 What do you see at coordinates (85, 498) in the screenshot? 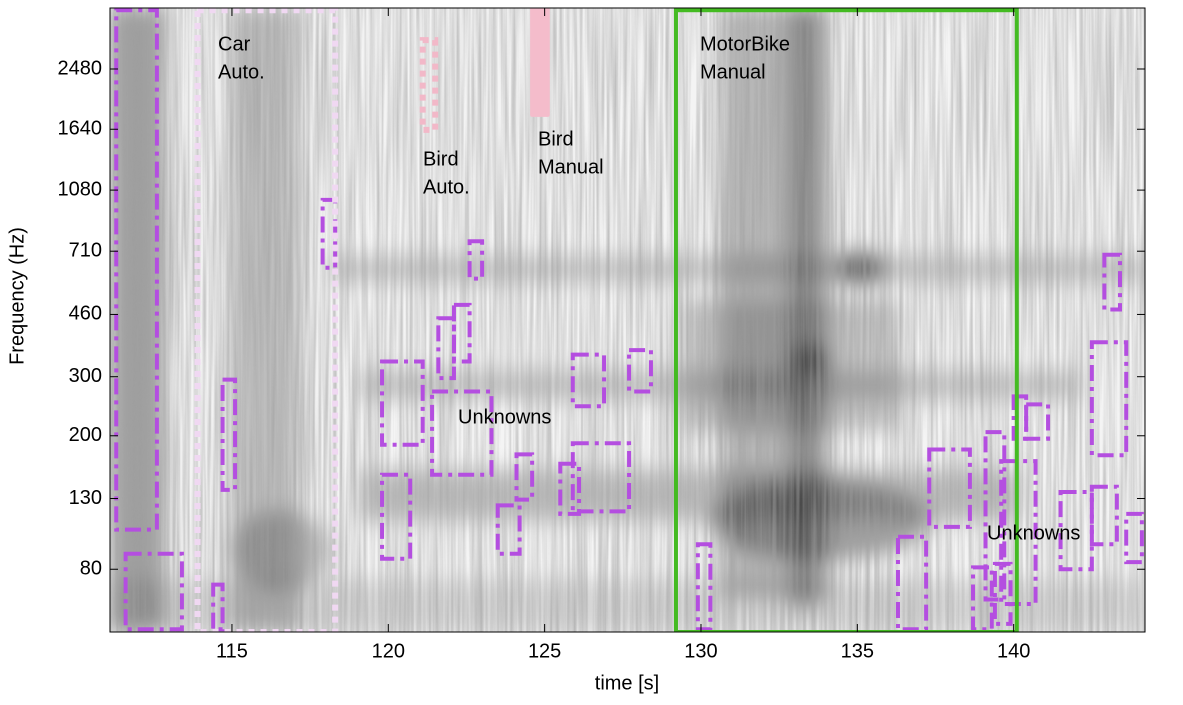
I see `y-tick-label: 130` at bounding box center [85, 498].